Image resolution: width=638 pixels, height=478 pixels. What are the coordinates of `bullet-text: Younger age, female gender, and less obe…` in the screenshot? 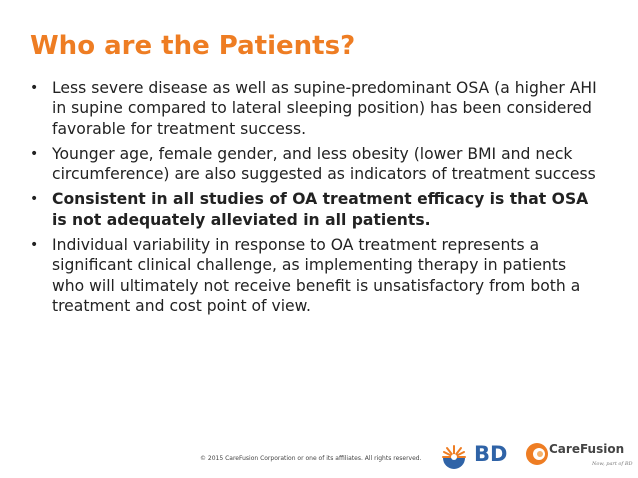 It's located at (324, 164).